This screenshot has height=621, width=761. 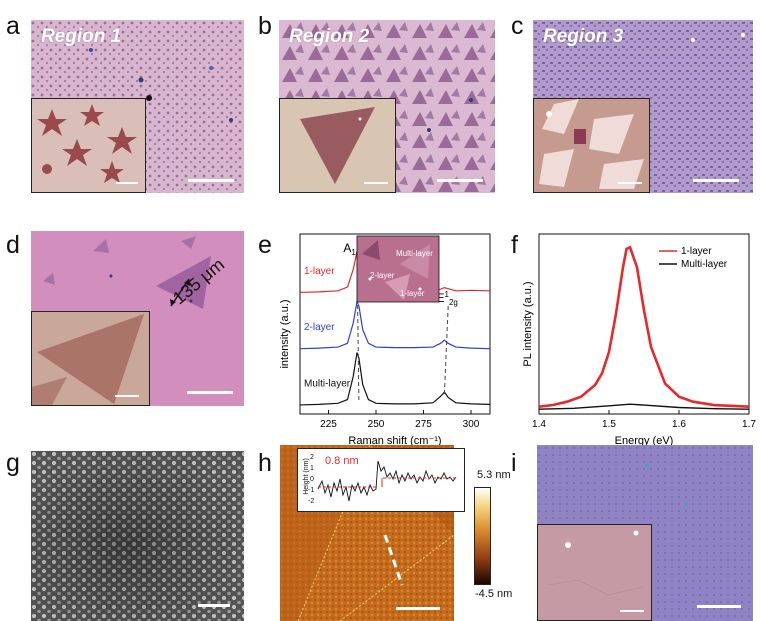 I want to click on panel-label-b: b, so click(x=265, y=26).